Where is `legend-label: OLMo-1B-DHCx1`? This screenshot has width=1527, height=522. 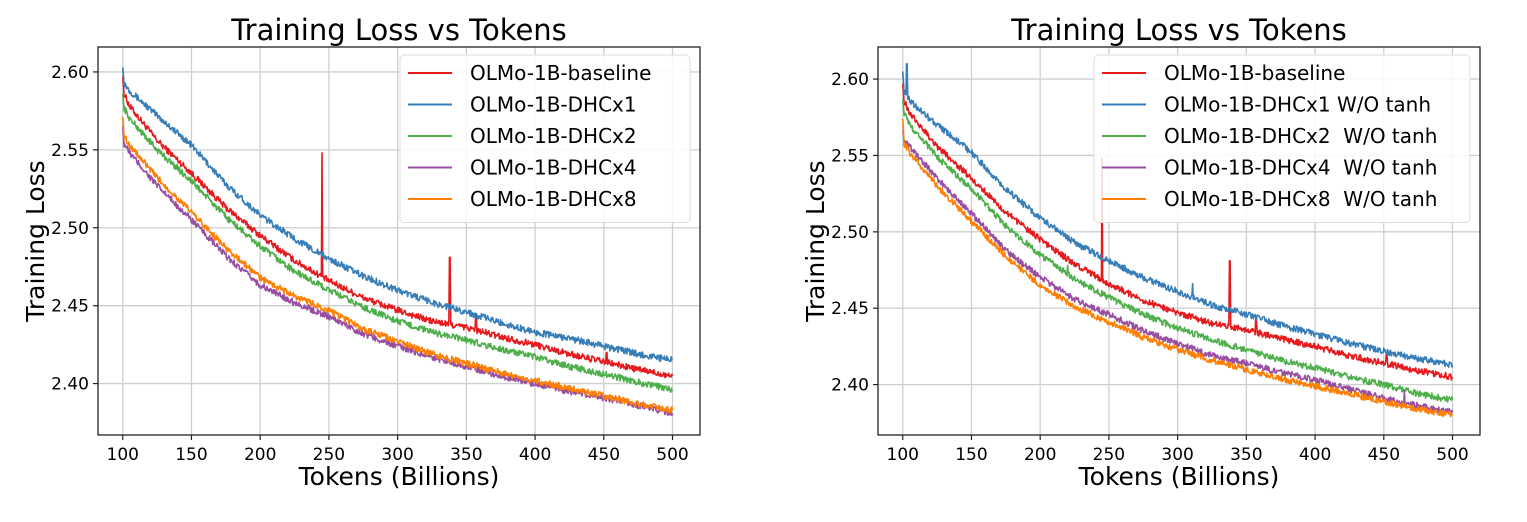
legend-label: OLMo-1B-DHCx1 is located at coordinates (553, 105).